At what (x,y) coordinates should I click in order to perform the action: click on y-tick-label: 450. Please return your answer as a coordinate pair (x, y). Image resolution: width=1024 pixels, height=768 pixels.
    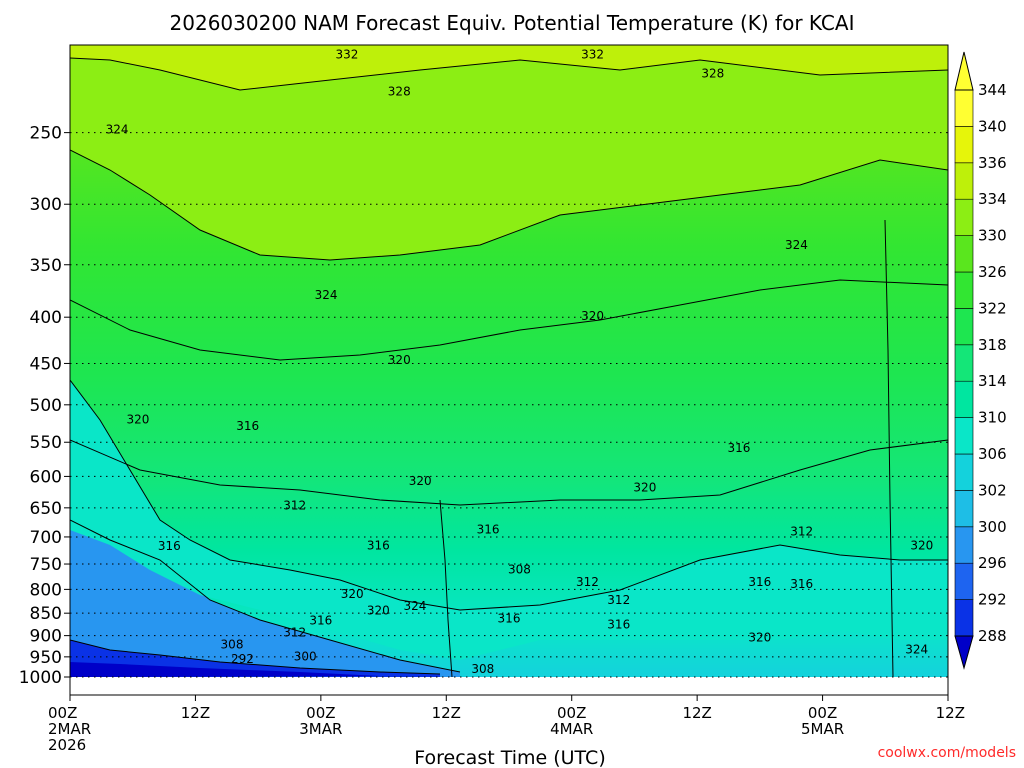
    Looking at the image, I should click on (46, 364).